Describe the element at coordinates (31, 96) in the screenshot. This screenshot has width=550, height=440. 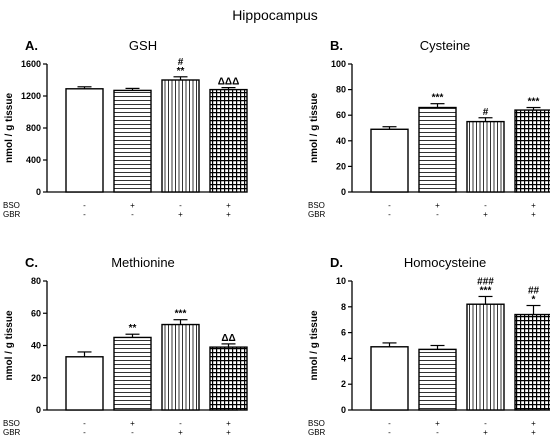
I see `y-tick-label: 1200` at that location.